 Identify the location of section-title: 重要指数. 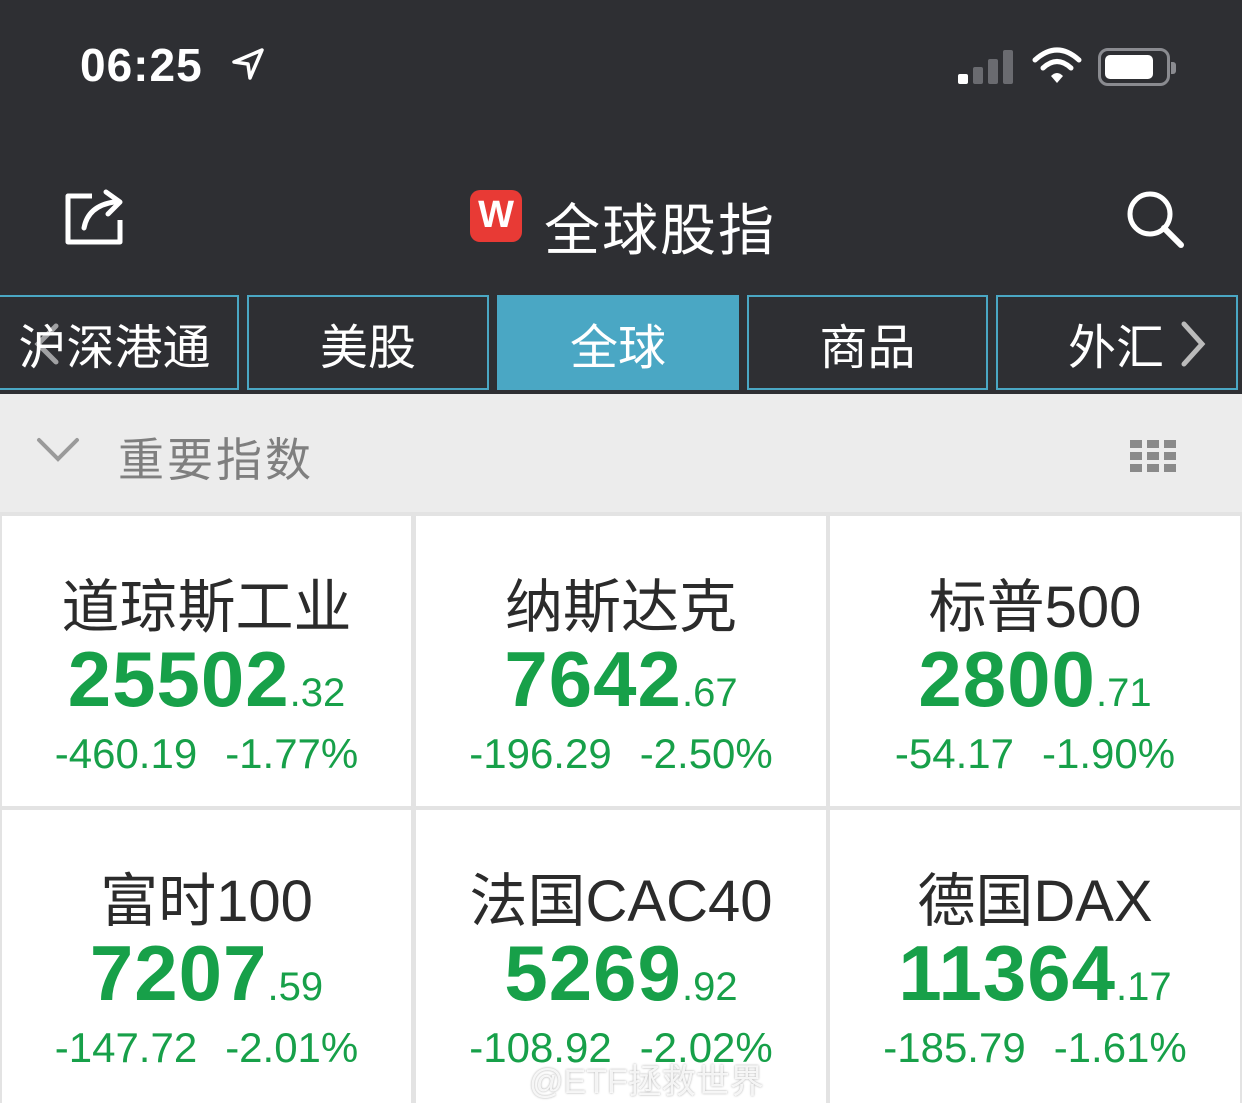
(216, 460).